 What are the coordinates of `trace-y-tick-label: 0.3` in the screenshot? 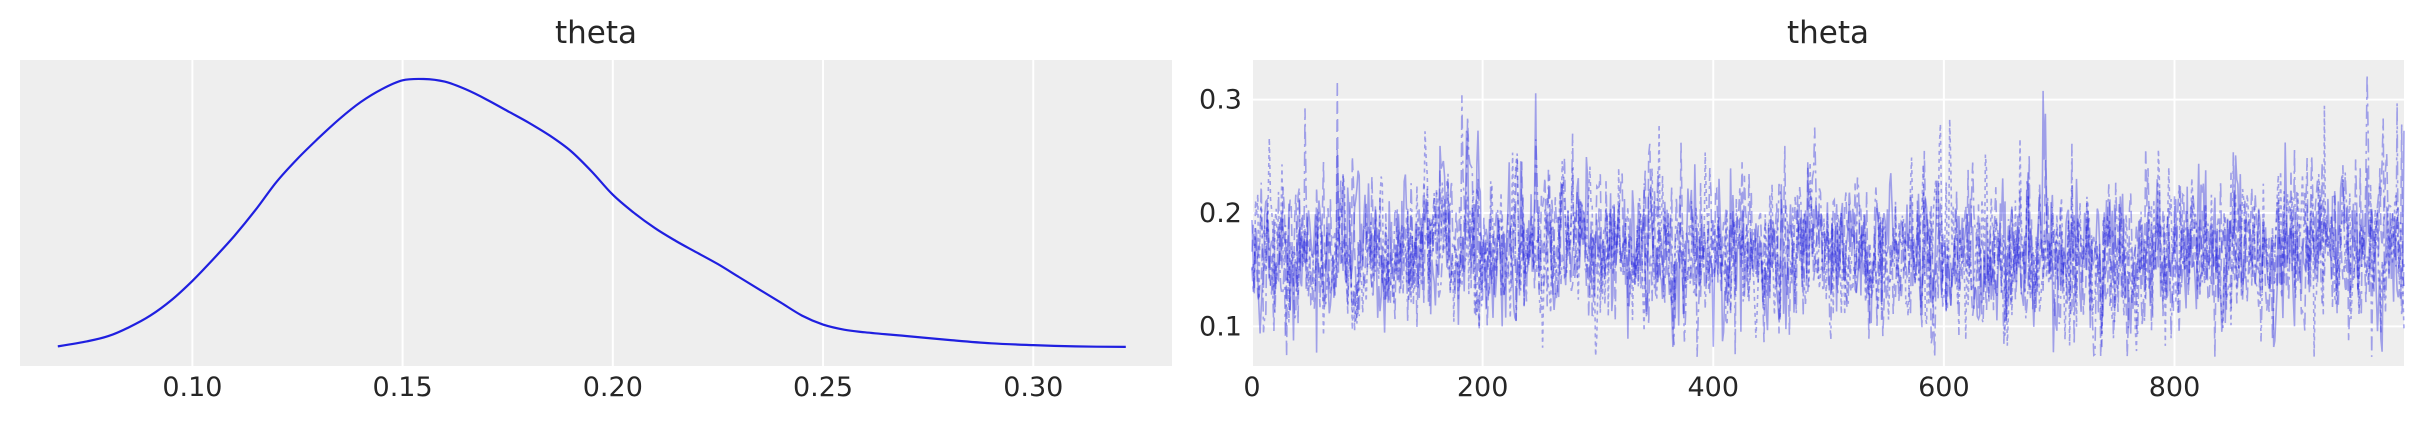 It's located at (1220, 100).